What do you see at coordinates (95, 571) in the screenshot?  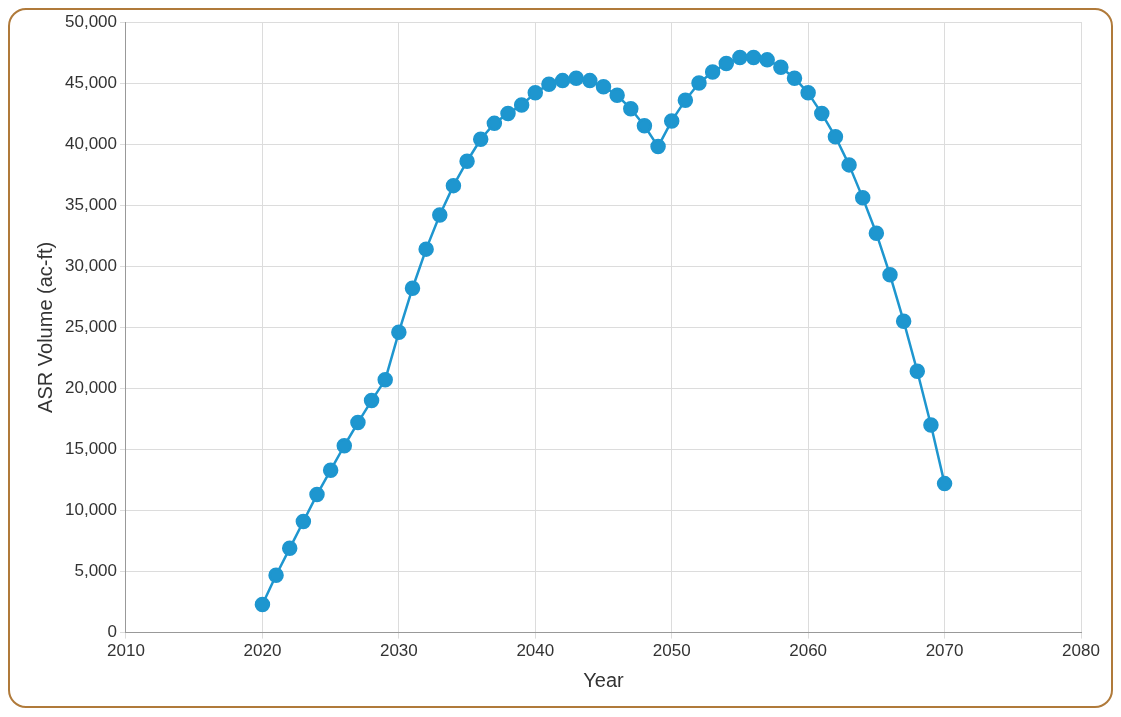 I see `y-tick-label: 5,000` at bounding box center [95, 571].